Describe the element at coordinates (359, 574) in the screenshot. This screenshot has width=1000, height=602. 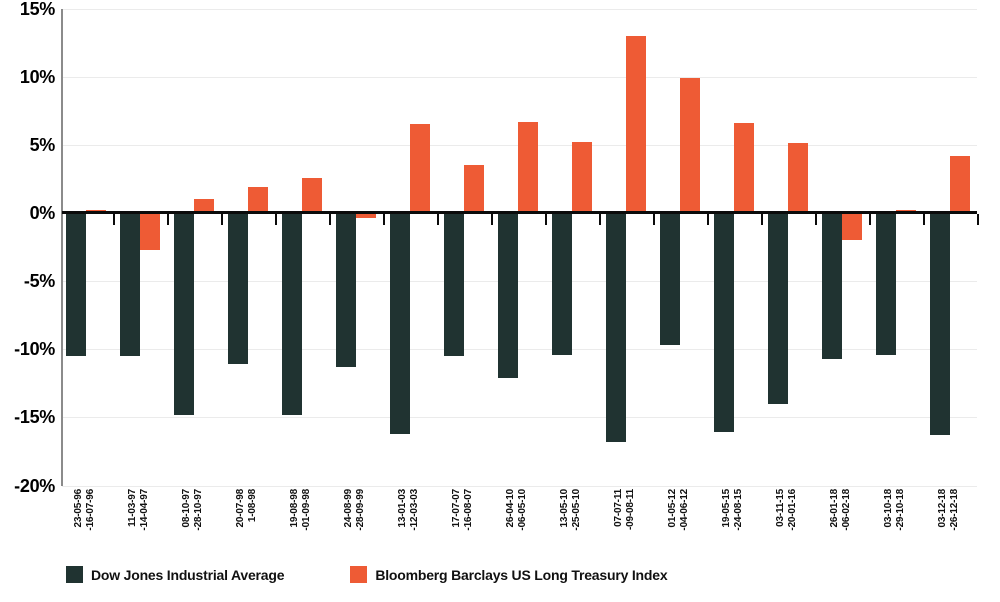
I see `legend-swatch-treasury` at that location.